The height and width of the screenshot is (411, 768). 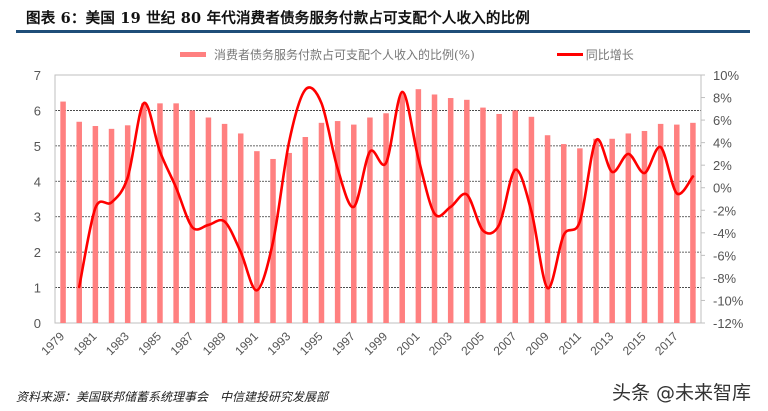 I want to click on left-axis-tick-label: 5, so click(x=37, y=146).